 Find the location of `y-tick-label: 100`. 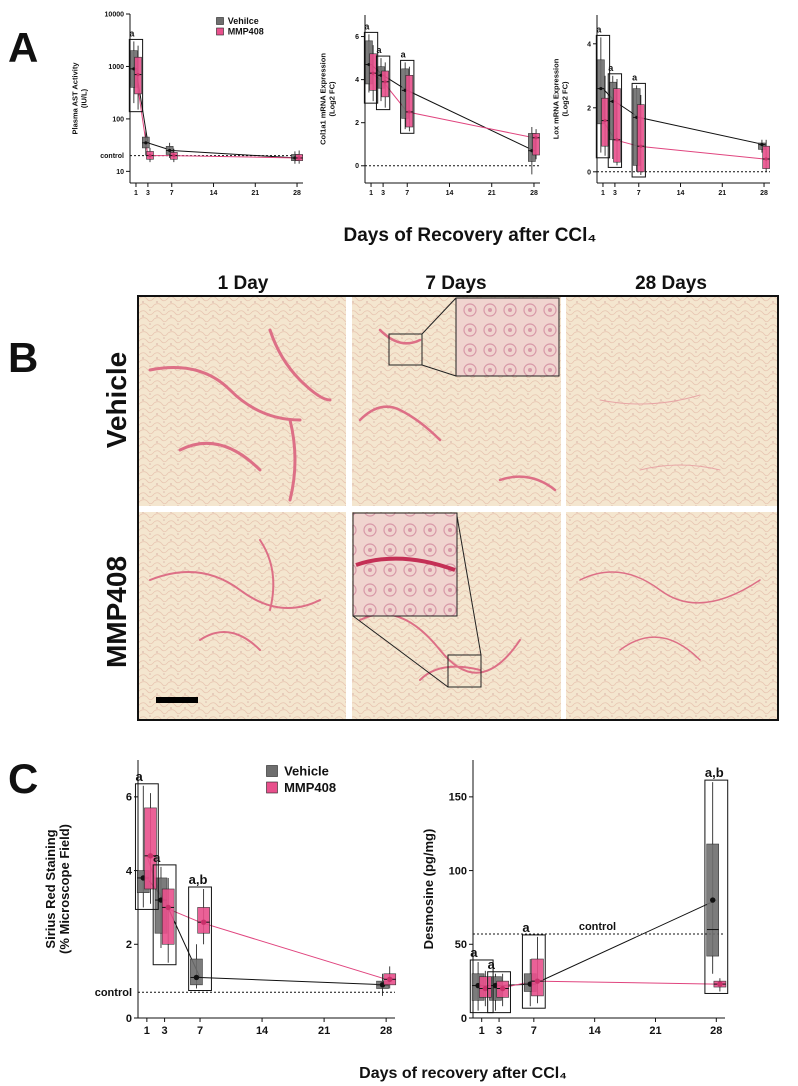

y-tick-label: 100 is located at coordinates (458, 871).